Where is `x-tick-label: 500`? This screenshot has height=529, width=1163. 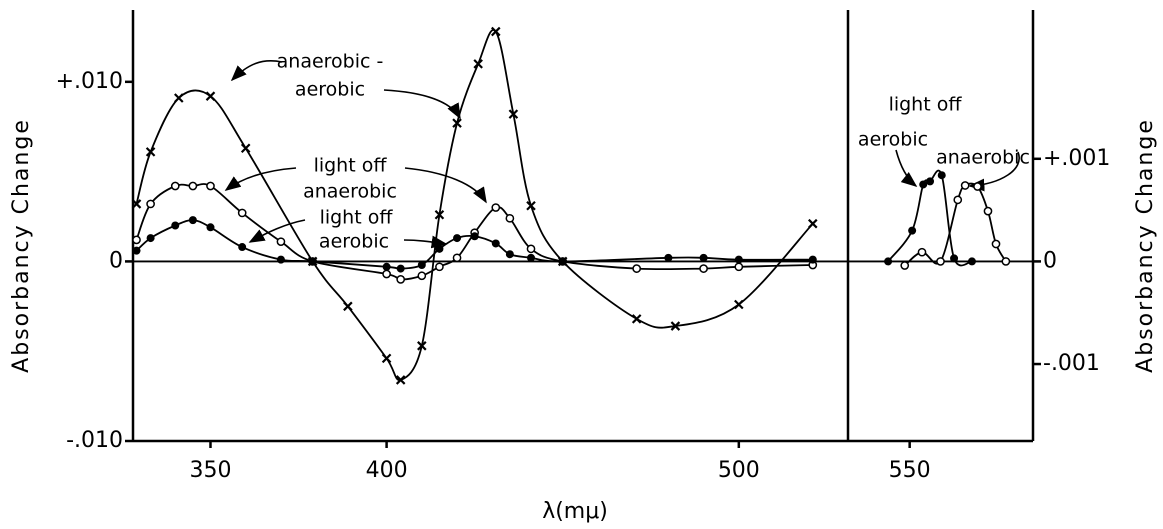 x-tick-label: 500 is located at coordinates (739, 470).